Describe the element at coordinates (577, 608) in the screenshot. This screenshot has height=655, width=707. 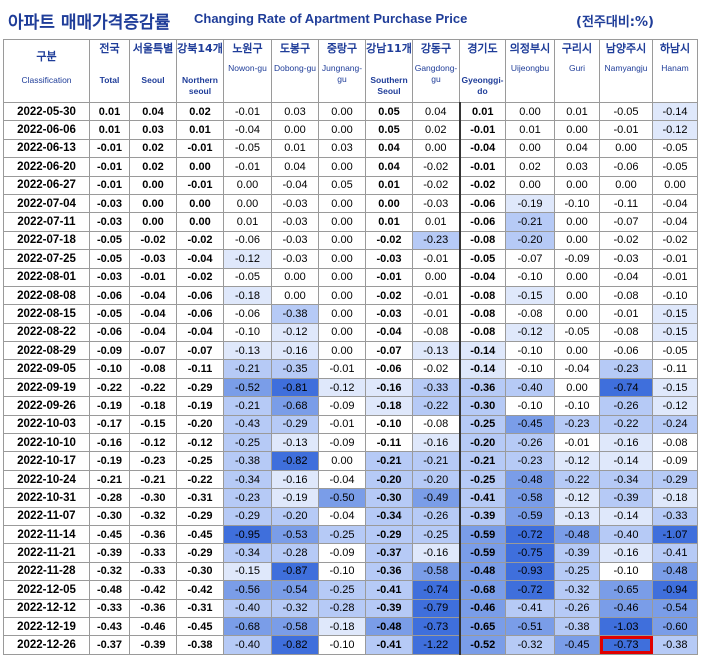
I see `table-cell: -0.26` at that location.